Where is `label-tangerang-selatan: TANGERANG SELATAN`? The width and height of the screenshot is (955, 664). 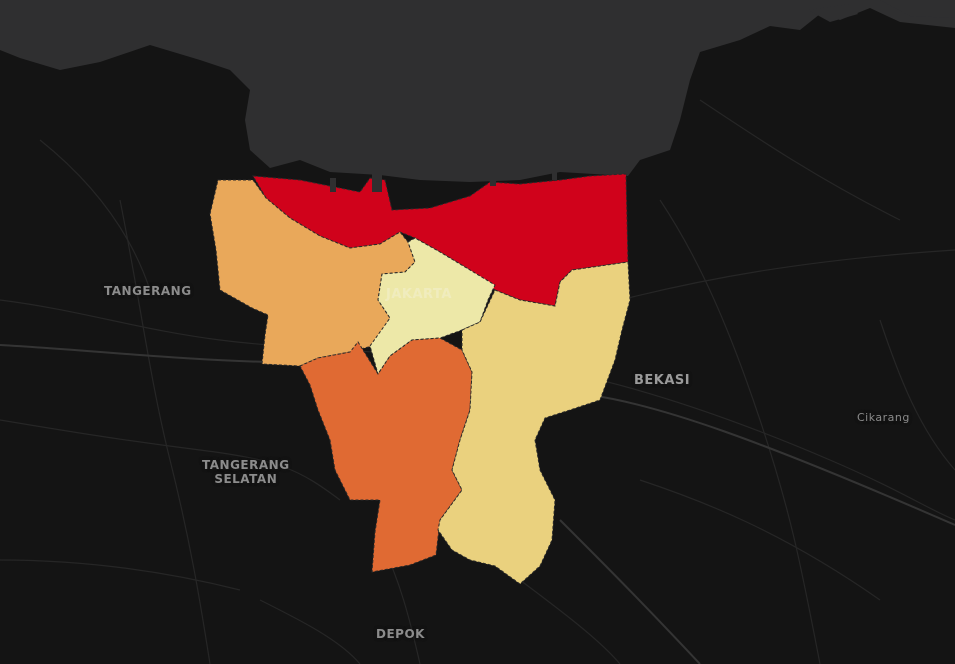
label-tangerang-selatan: TANGERANG SELATAN is located at coordinates (246, 472).